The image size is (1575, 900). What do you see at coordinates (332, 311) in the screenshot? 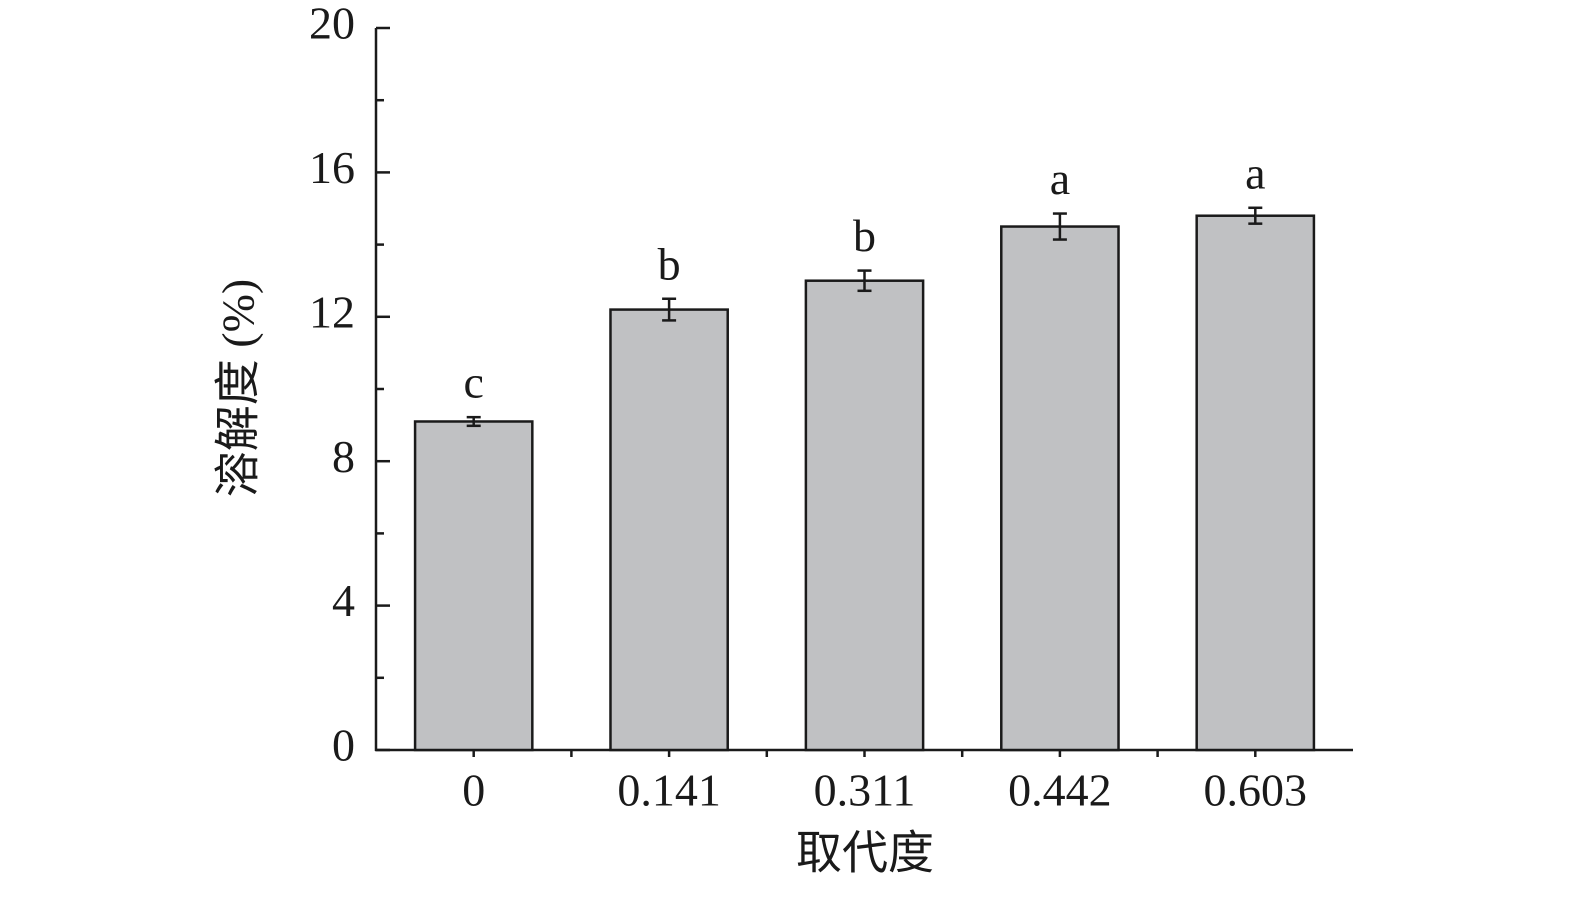
I see `y-tick-label: 12` at bounding box center [332, 311].